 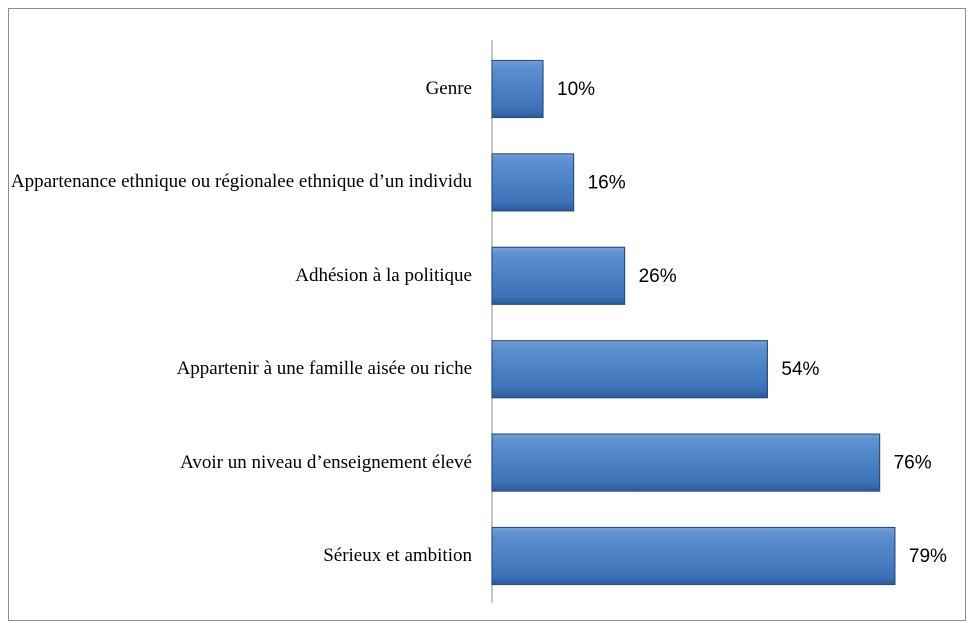 What do you see at coordinates (397, 555) in the screenshot?
I see `category-label: Sérieux et ambition` at bounding box center [397, 555].